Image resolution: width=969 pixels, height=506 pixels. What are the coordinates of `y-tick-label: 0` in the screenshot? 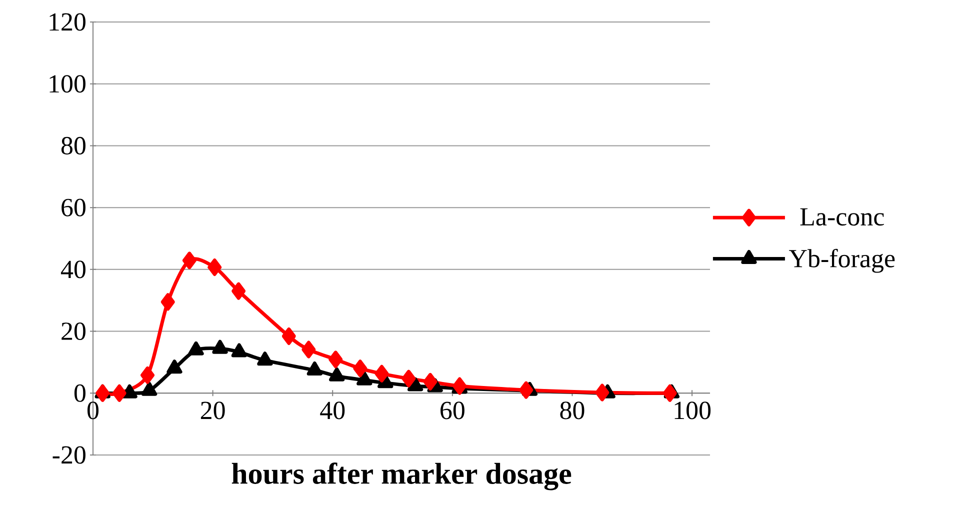 It's located at (80, 393).